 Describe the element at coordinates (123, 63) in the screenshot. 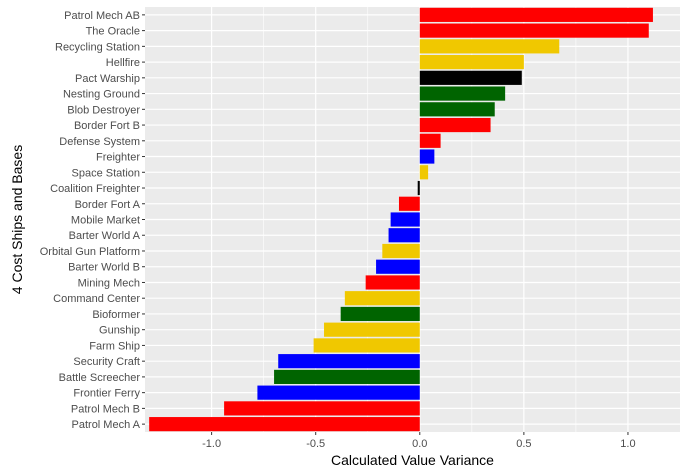

I see `y-tick-label: Hellfire` at that location.